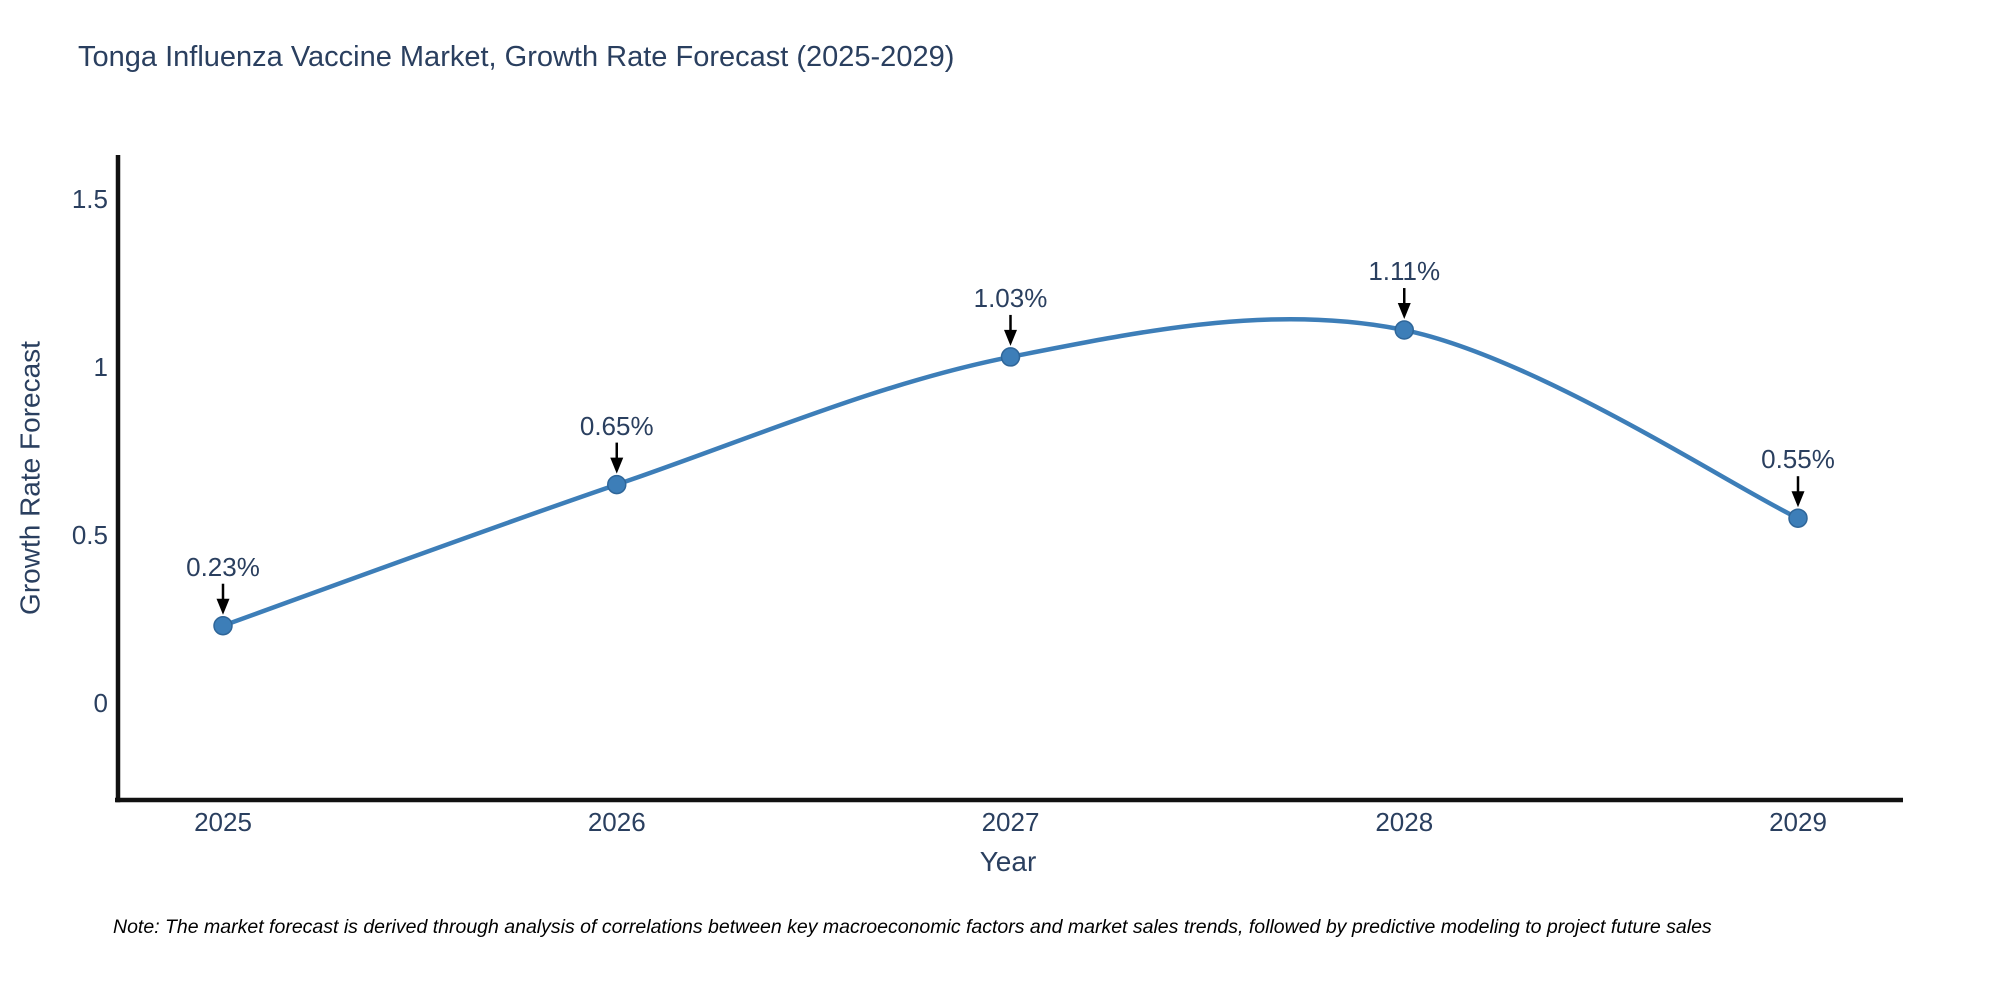 The image size is (2000, 1000). What do you see at coordinates (100, 367) in the screenshot?
I see `y-tick-label: 1` at bounding box center [100, 367].